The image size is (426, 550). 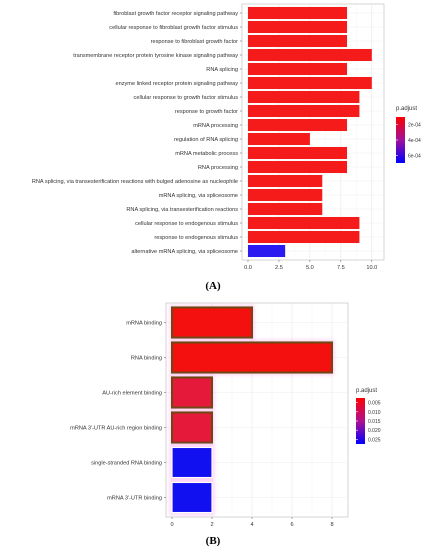 What do you see at coordinates (360, 421) in the screenshot?
I see `legend-b-colorbar` at bounding box center [360, 421].